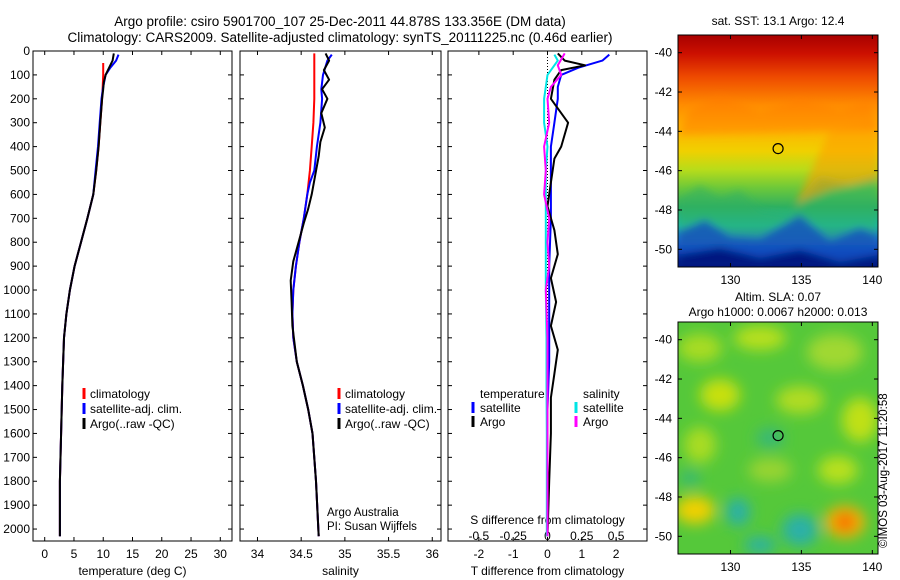  Describe the element at coordinates (74, 554) in the screenshot. I see `x-tick-label: 5` at that location.